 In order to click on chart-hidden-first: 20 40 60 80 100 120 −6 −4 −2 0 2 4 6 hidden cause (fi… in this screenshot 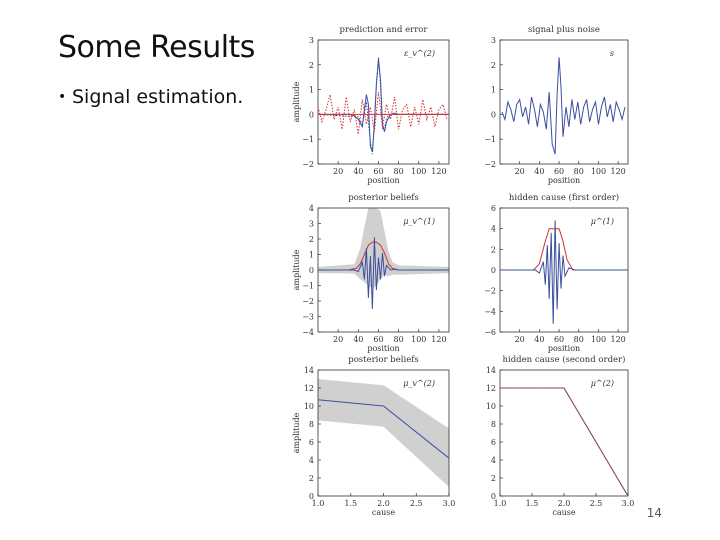, I will do `click(556, 272)`.